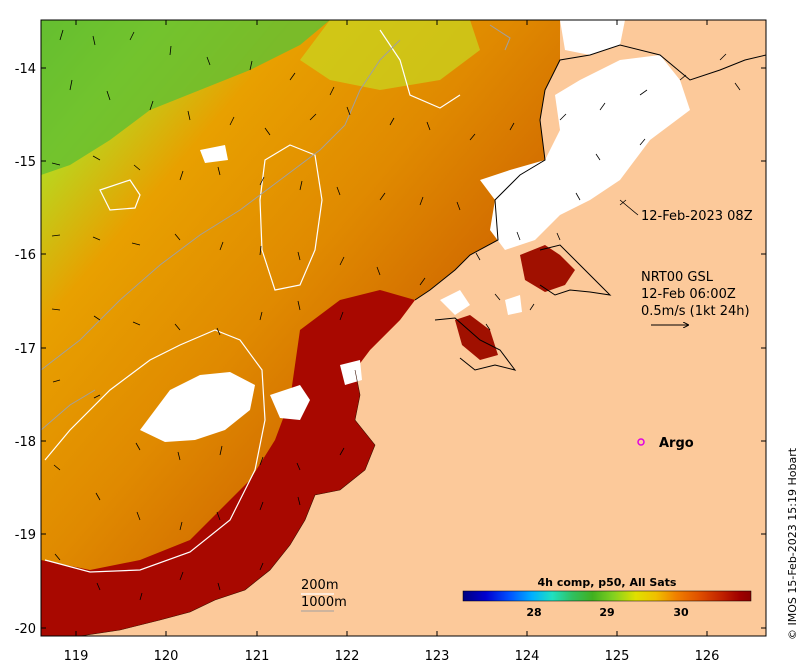  What do you see at coordinates (792, 543) in the screenshot?
I see `imos-credit: © IMOS 15-Feb-2023 15:19 Hobart` at bounding box center [792, 543].